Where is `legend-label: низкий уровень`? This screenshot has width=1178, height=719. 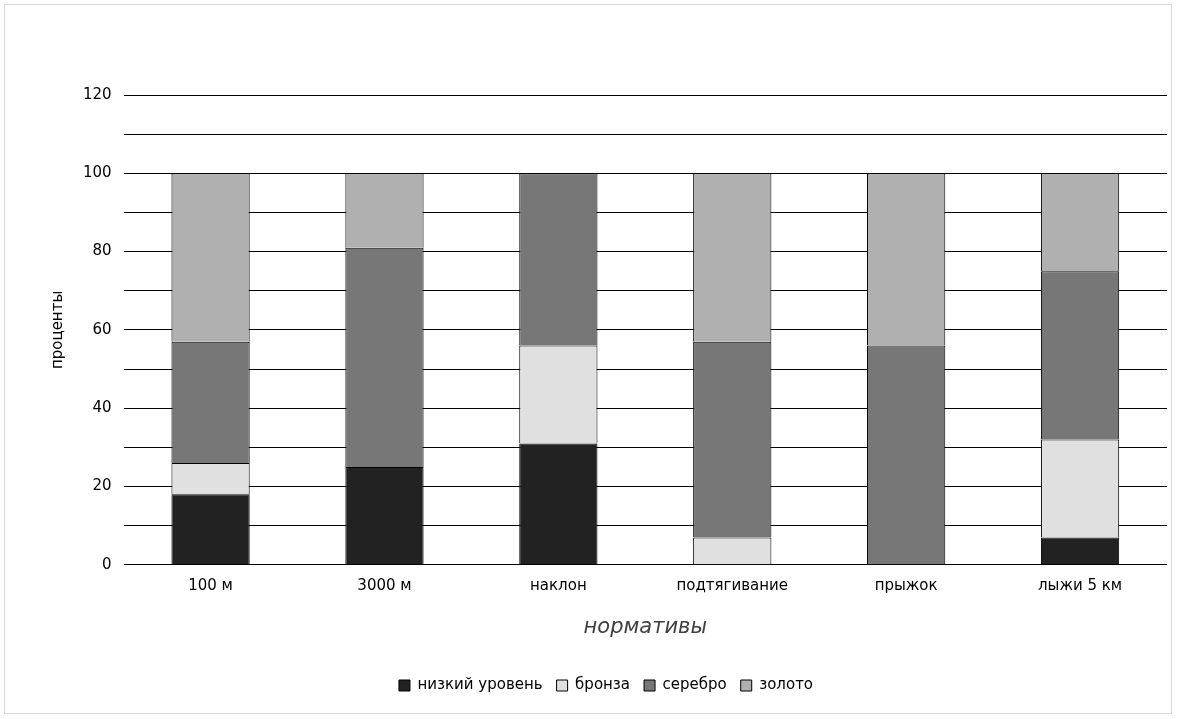
legend-label: низкий уровень is located at coordinates (480, 684).